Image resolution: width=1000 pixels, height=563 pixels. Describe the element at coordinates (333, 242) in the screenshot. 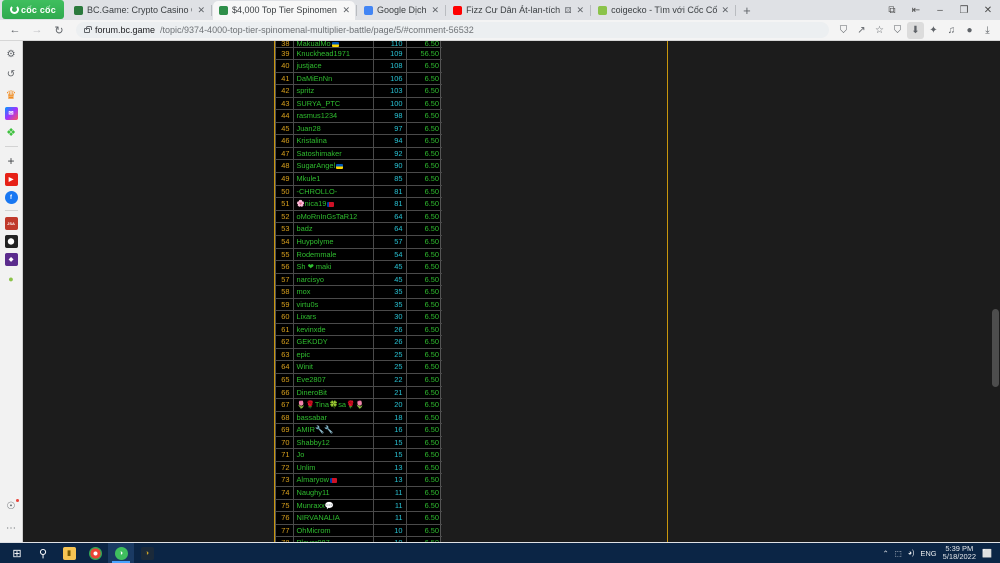

I see `row-username: Huypolyme` at that location.